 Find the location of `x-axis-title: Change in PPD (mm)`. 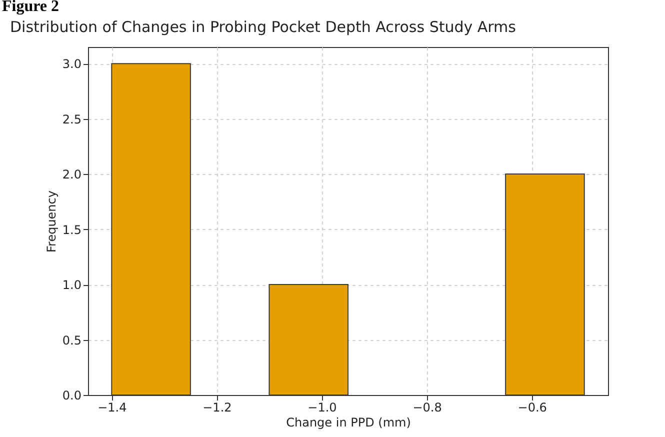

x-axis-title: Change in PPD (mm) is located at coordinates (348, 423).